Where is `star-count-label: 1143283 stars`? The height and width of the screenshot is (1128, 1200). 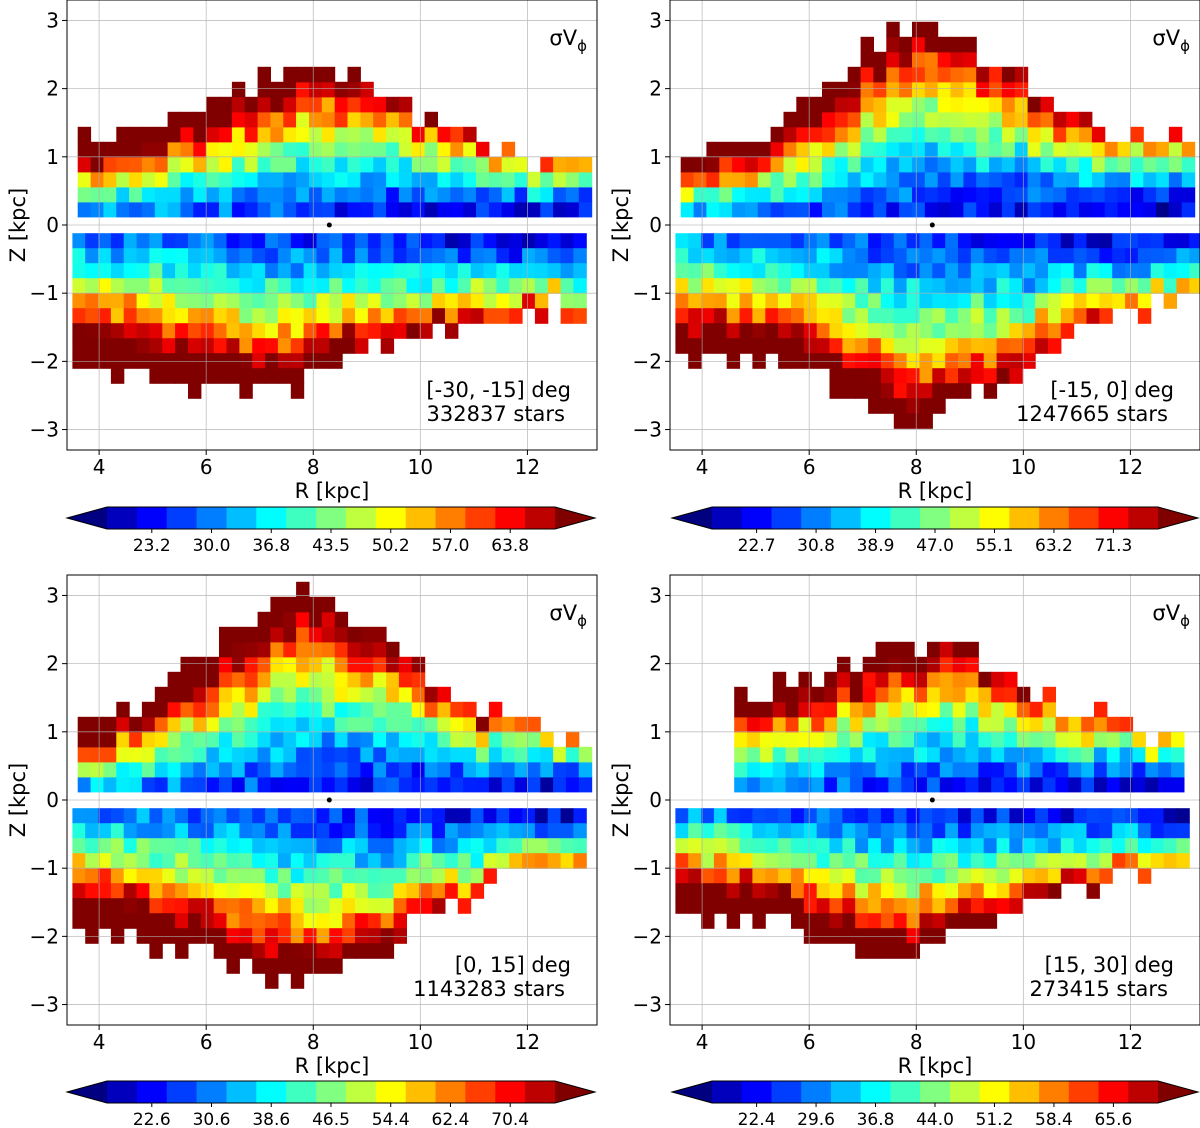
star-count-label: 1143283 stars is located at coordinates (489, 989).